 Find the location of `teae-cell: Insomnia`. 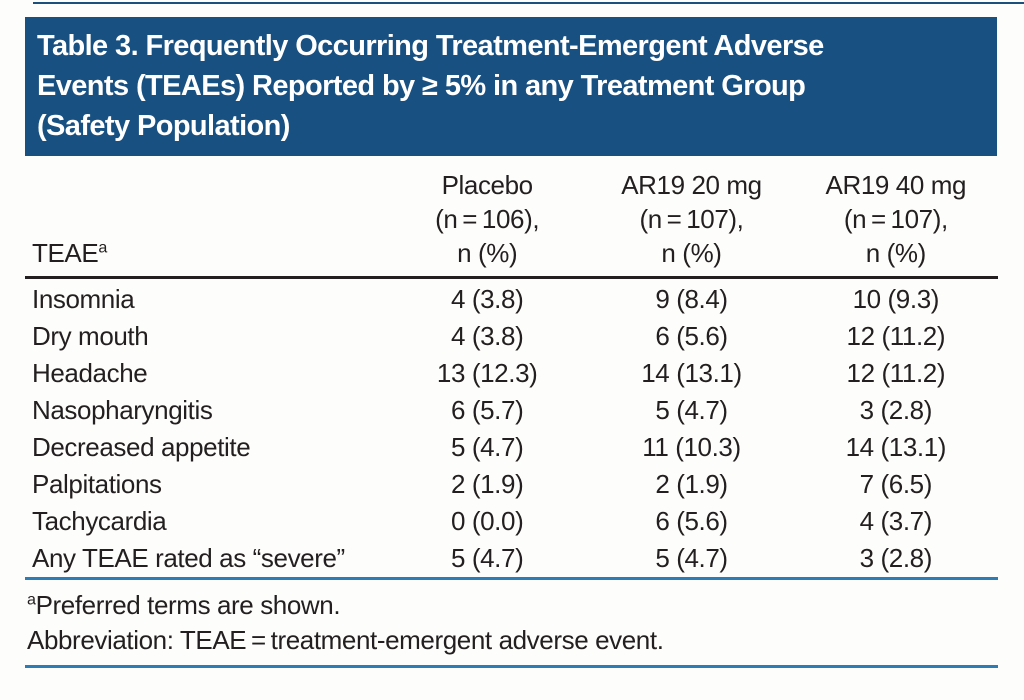

teae-cell: Insomnia is located at coordinates (83, 299).